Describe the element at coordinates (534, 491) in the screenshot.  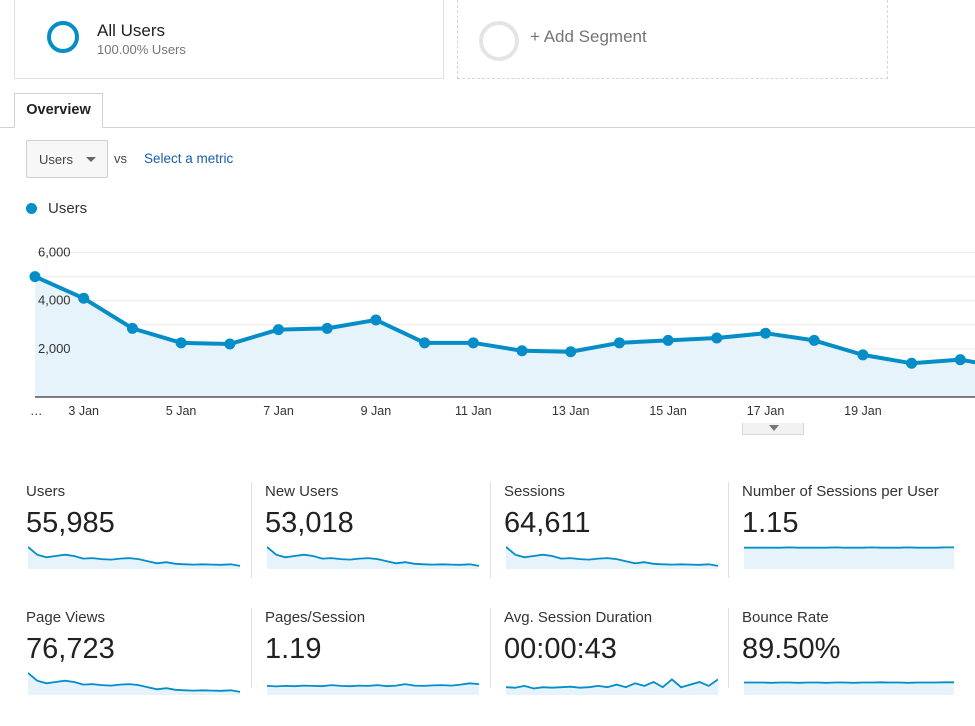
I see `scorecard-label: Sessions` at that location.